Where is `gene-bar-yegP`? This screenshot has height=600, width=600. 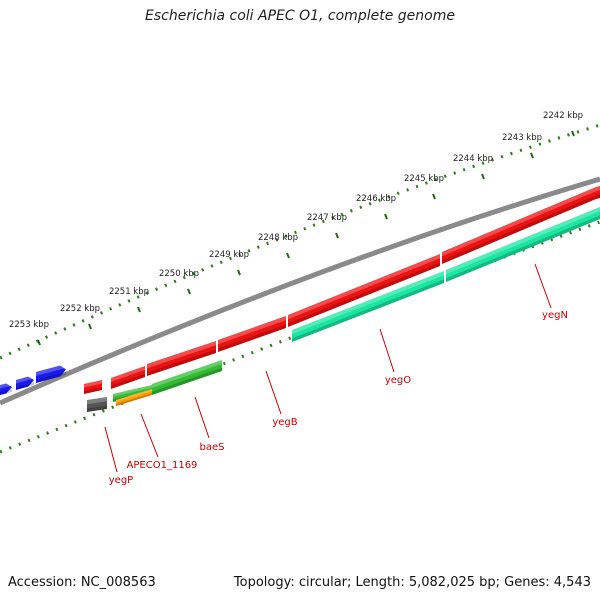
gene-bar-yegP is located at coordinates (93, 387).